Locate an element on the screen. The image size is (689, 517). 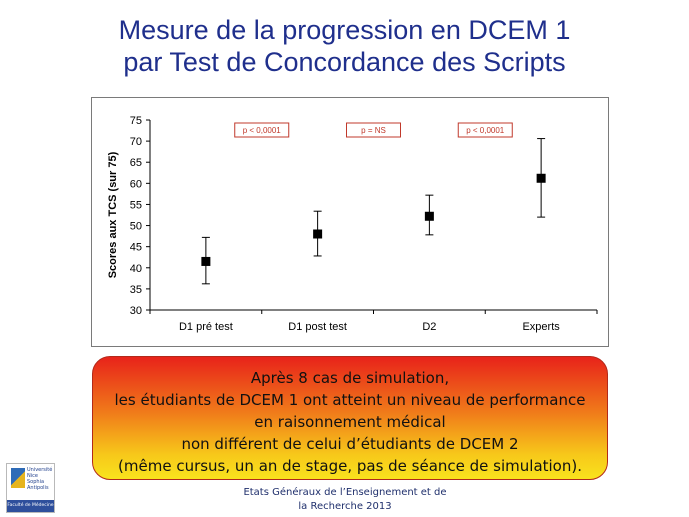
y-tick-label: 60 is located at coordinates (136, 184).